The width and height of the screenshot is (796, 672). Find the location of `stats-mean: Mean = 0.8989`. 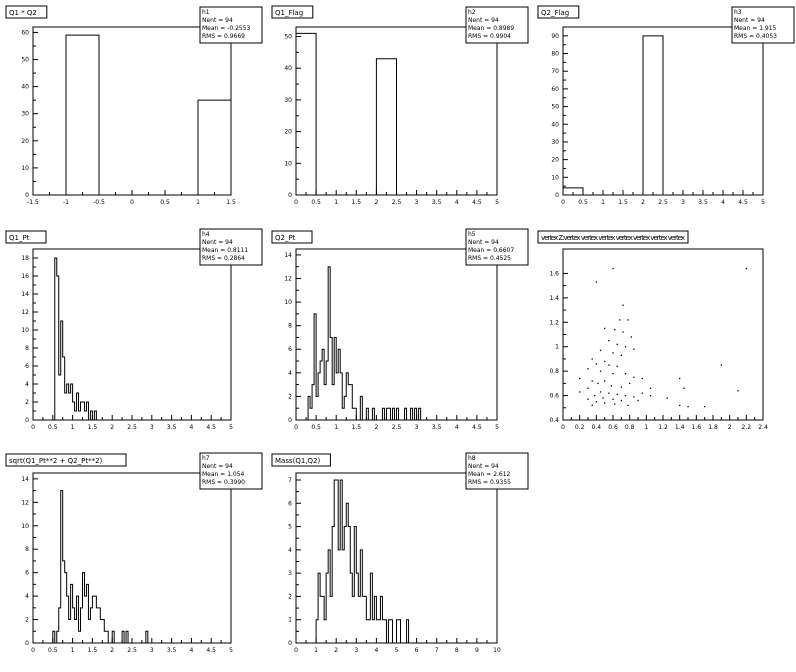

stats-mean: Mean = 0.8989 is located at coordinates (491, 28).